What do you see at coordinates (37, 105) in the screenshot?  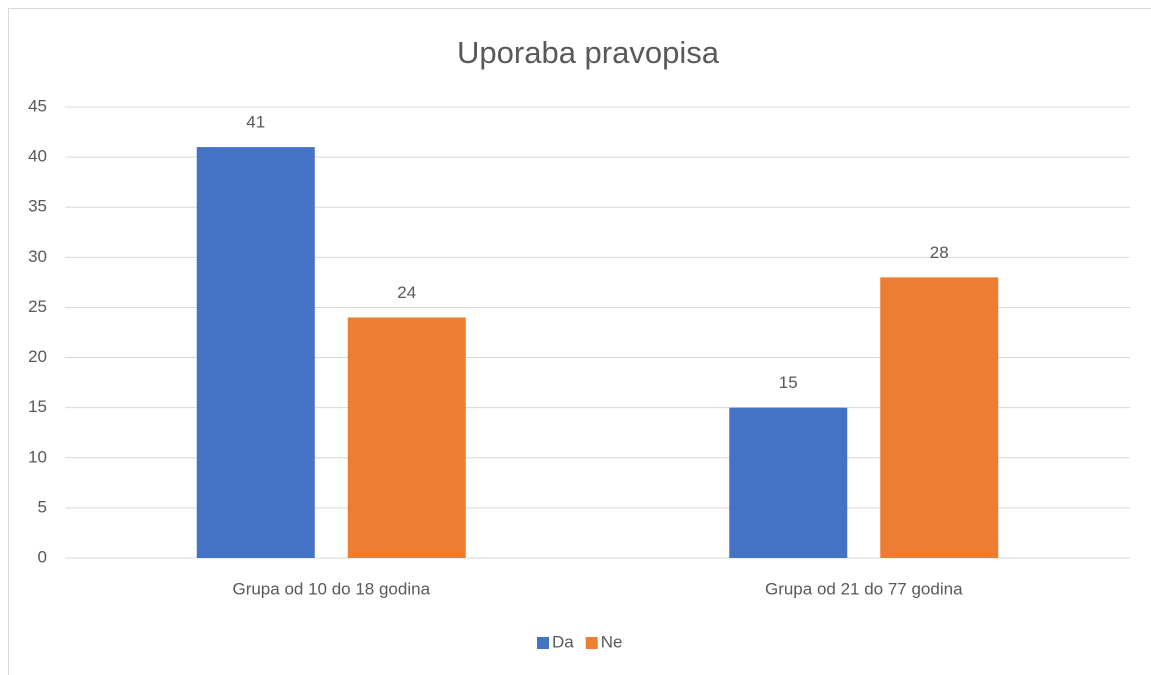 I see `y-tick-label: 45` at bounding box center [37, 105].